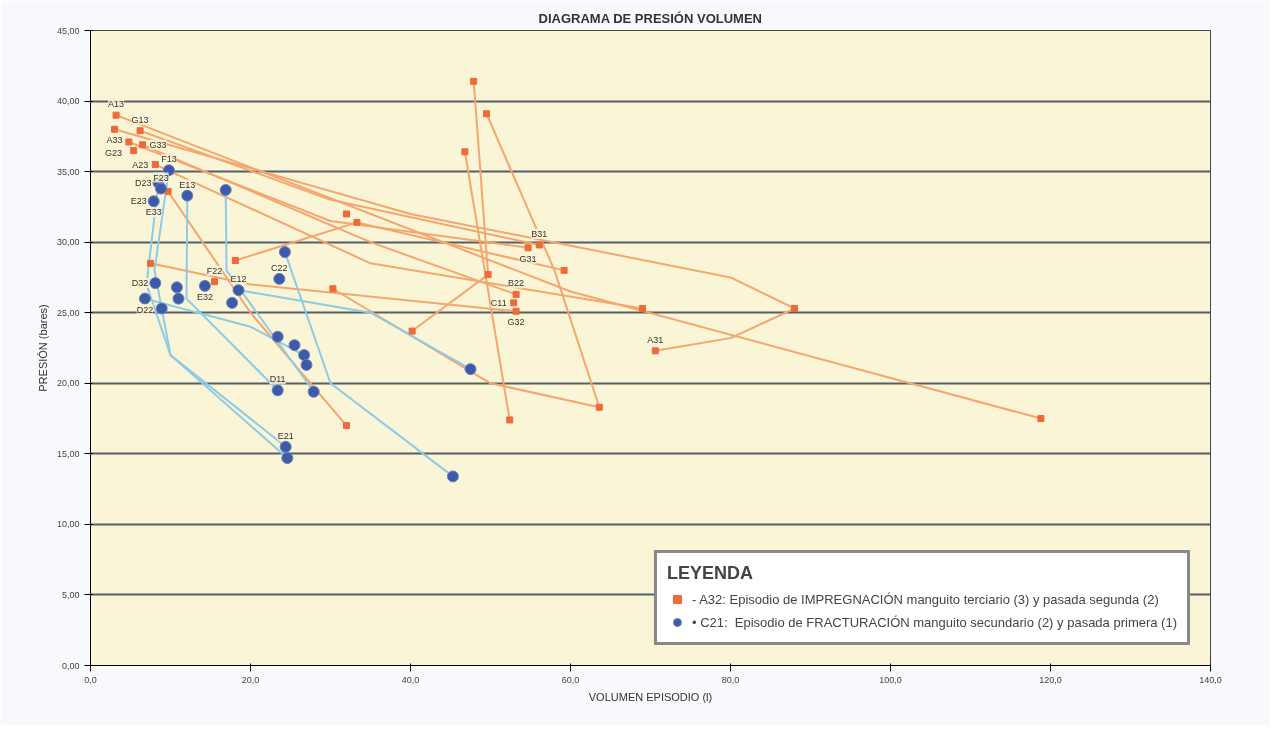  What do you see at coordinates (710, 573) in the screenshot?
I see `legend-title: LEYENDA` at bounding box center [710, 573].